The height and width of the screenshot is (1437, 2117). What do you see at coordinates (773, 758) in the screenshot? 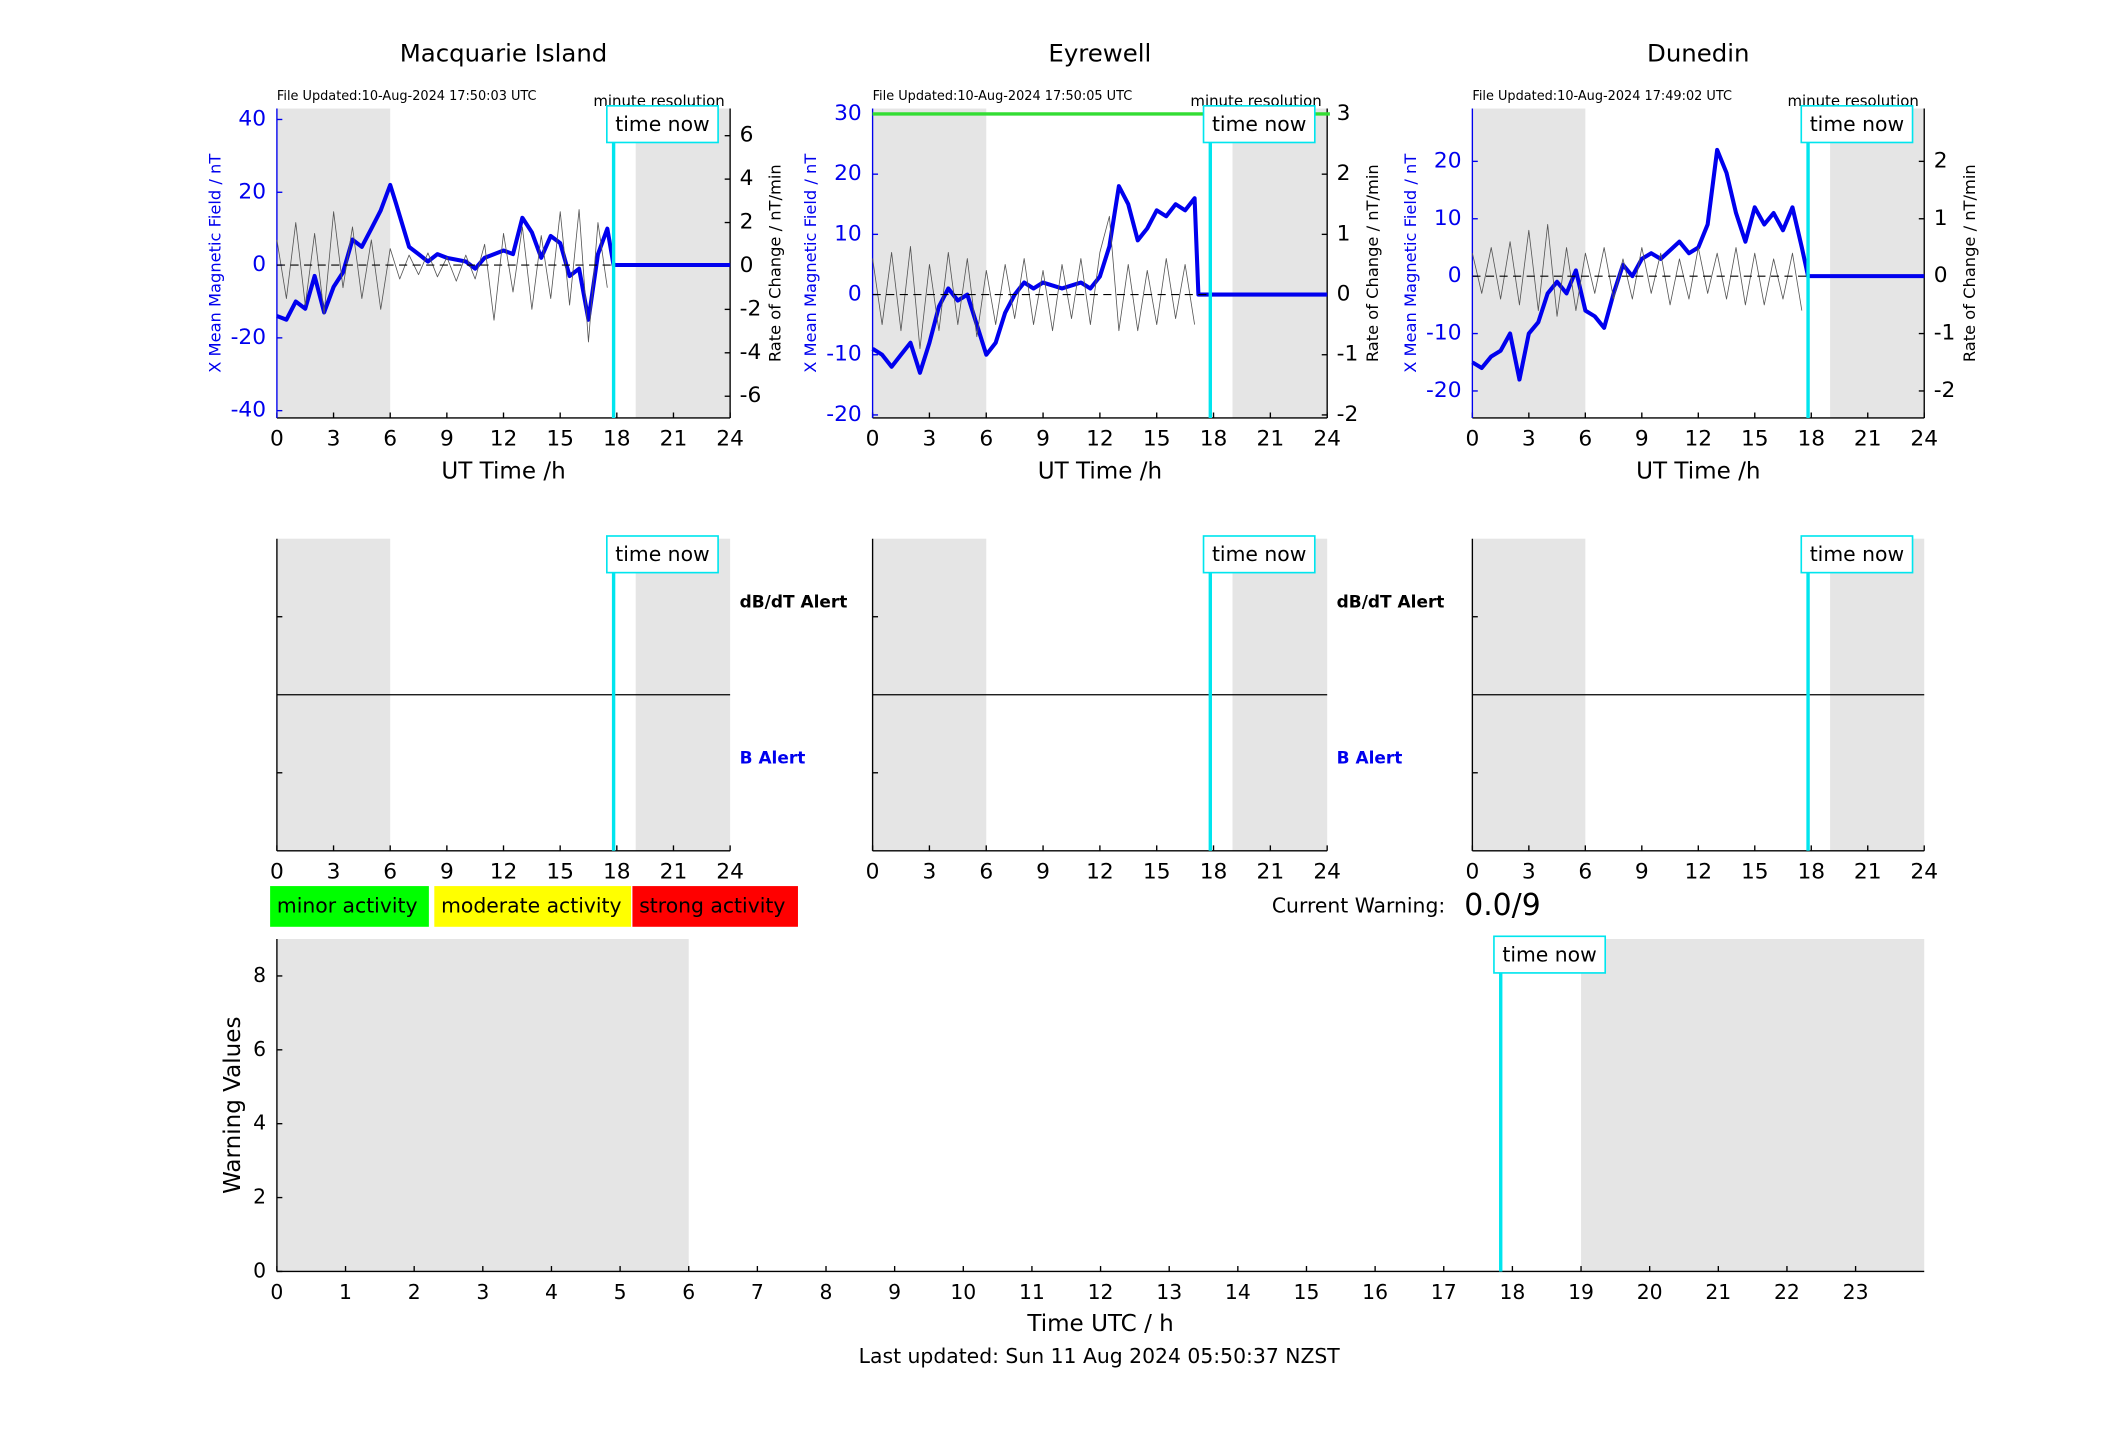
I see `alert-label: B Alert` at bounding box center [773, 758].